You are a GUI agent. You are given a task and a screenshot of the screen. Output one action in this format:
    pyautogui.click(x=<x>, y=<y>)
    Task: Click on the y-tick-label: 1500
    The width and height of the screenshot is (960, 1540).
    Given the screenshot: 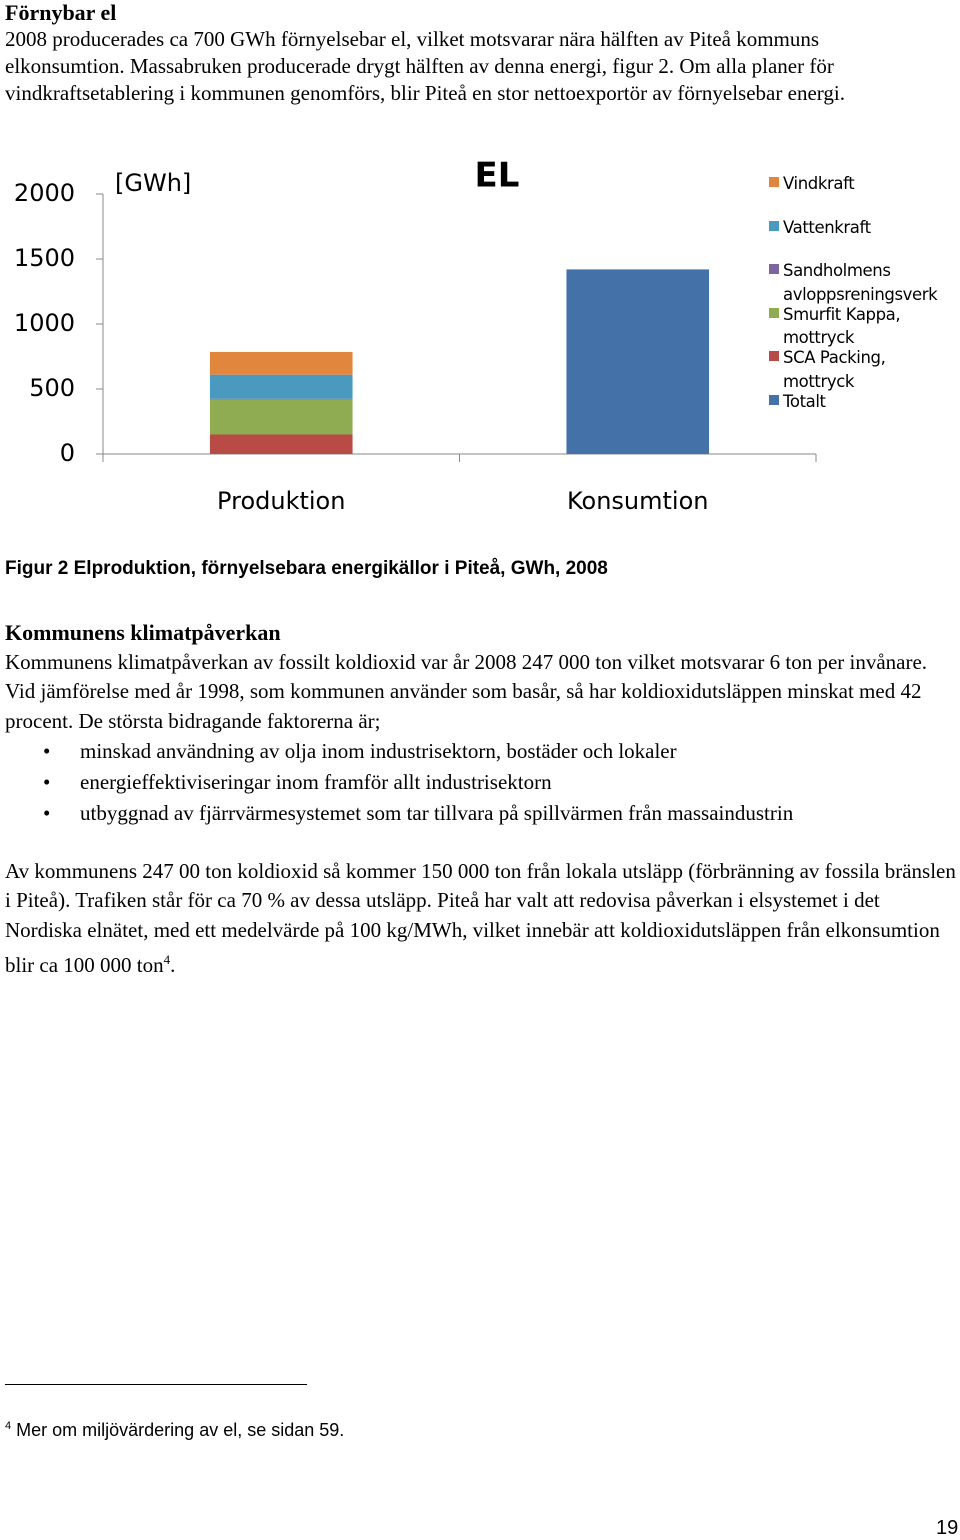 What is the action you would take?
    pyautogui.click(x=44, y=258)
    